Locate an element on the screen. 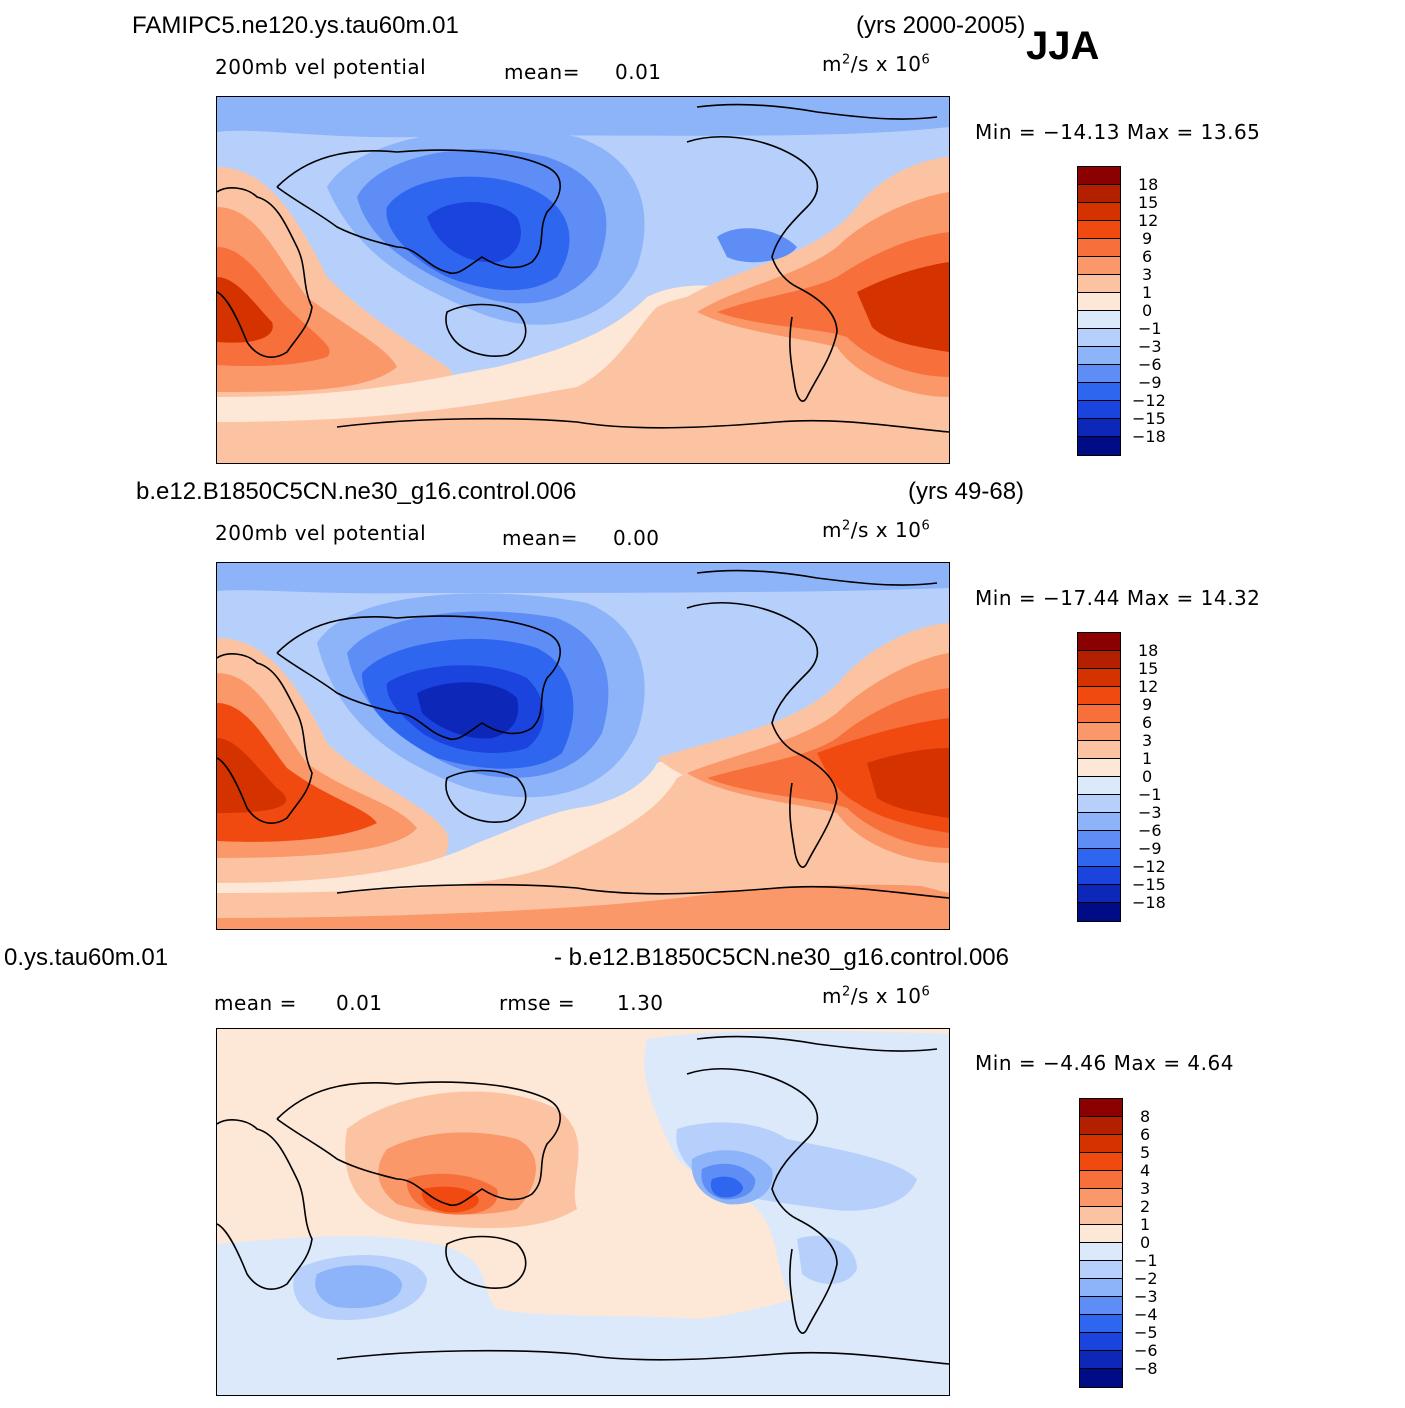  panel3-case-left: 0.ys.tau60m.01 is located at coordinates (86, 957).